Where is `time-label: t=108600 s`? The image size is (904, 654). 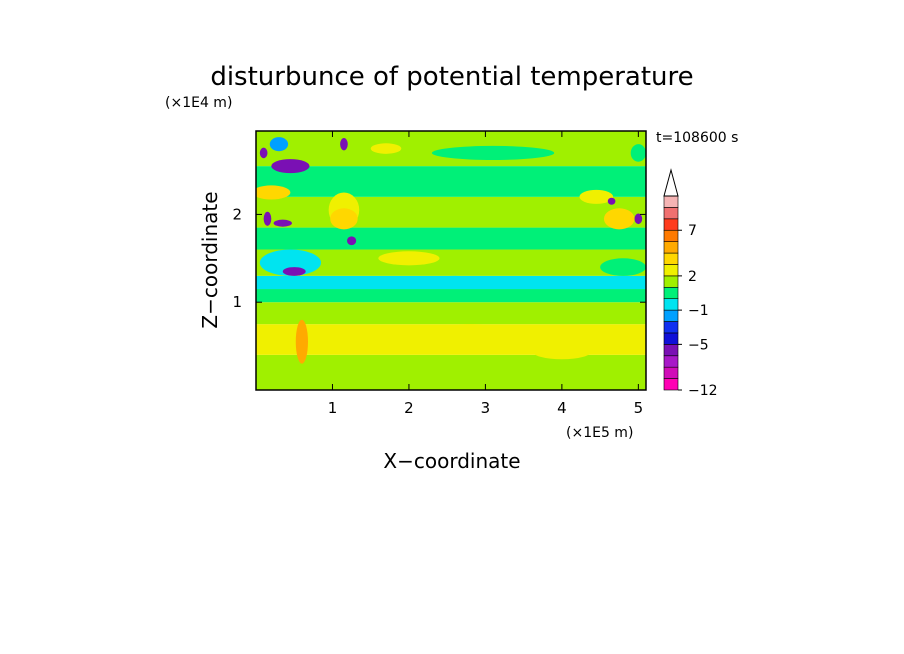 time-label: t=108600 s is located at coordinates (697, 138).